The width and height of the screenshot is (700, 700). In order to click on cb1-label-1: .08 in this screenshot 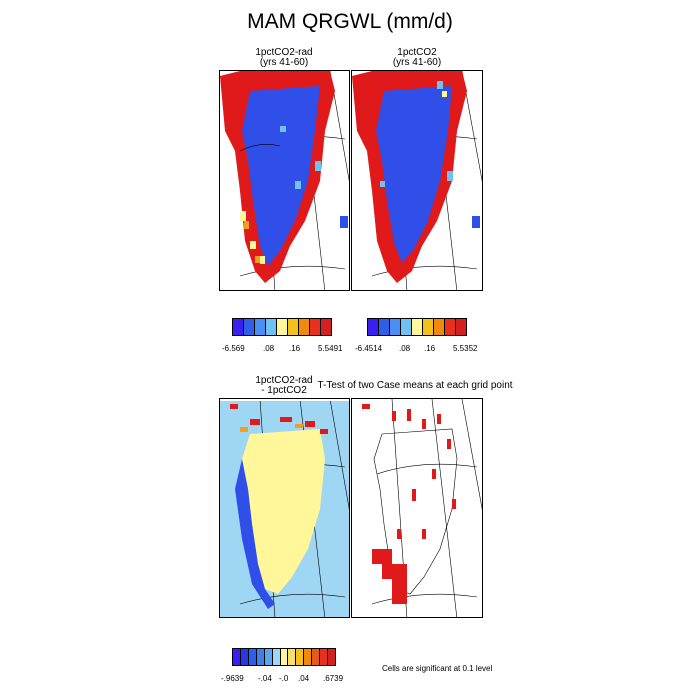, I will do `click(269, 348)`.